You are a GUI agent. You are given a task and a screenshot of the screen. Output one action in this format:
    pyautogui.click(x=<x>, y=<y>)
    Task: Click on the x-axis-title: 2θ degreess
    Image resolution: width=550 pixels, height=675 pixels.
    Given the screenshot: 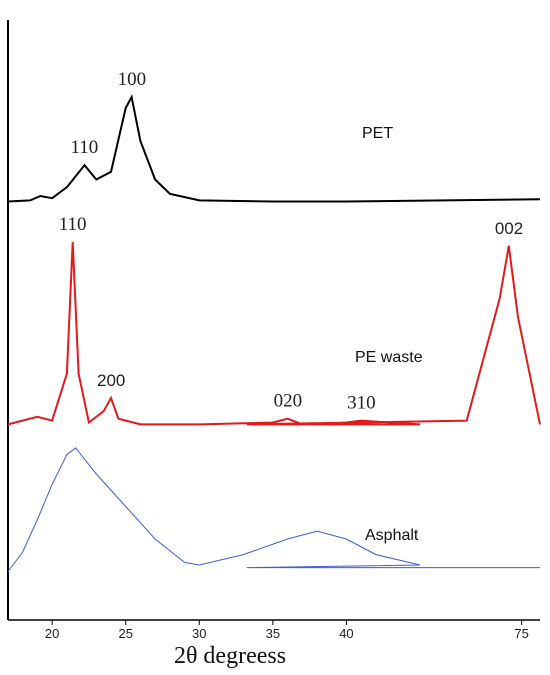 What is the action you would take?
    pyautogui.click(x=230, y=656)
    